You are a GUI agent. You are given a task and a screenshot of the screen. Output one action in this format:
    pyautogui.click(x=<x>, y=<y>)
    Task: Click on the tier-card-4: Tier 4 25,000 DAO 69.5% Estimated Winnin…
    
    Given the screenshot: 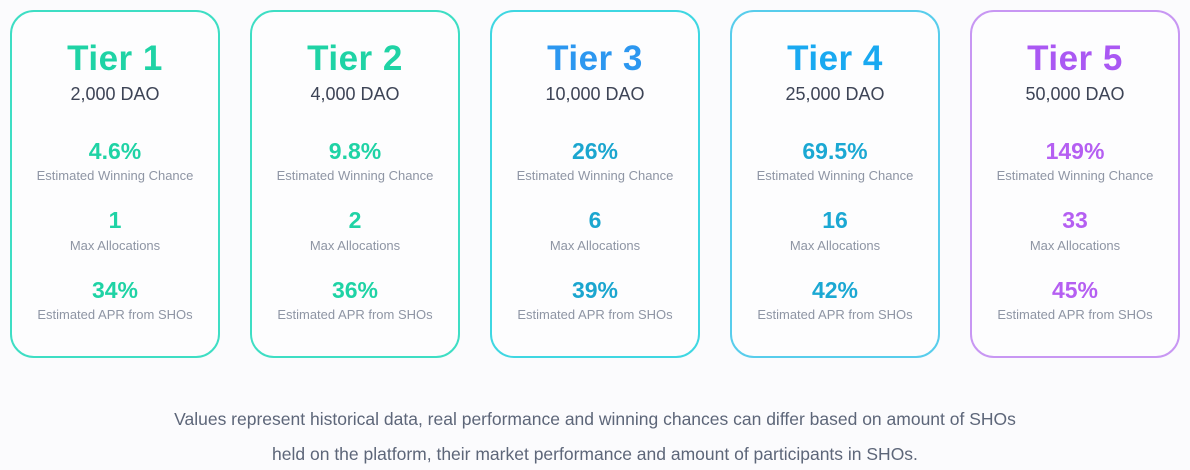 What is the action you would take?
    pyautogui.click(x=835, y=184)
    